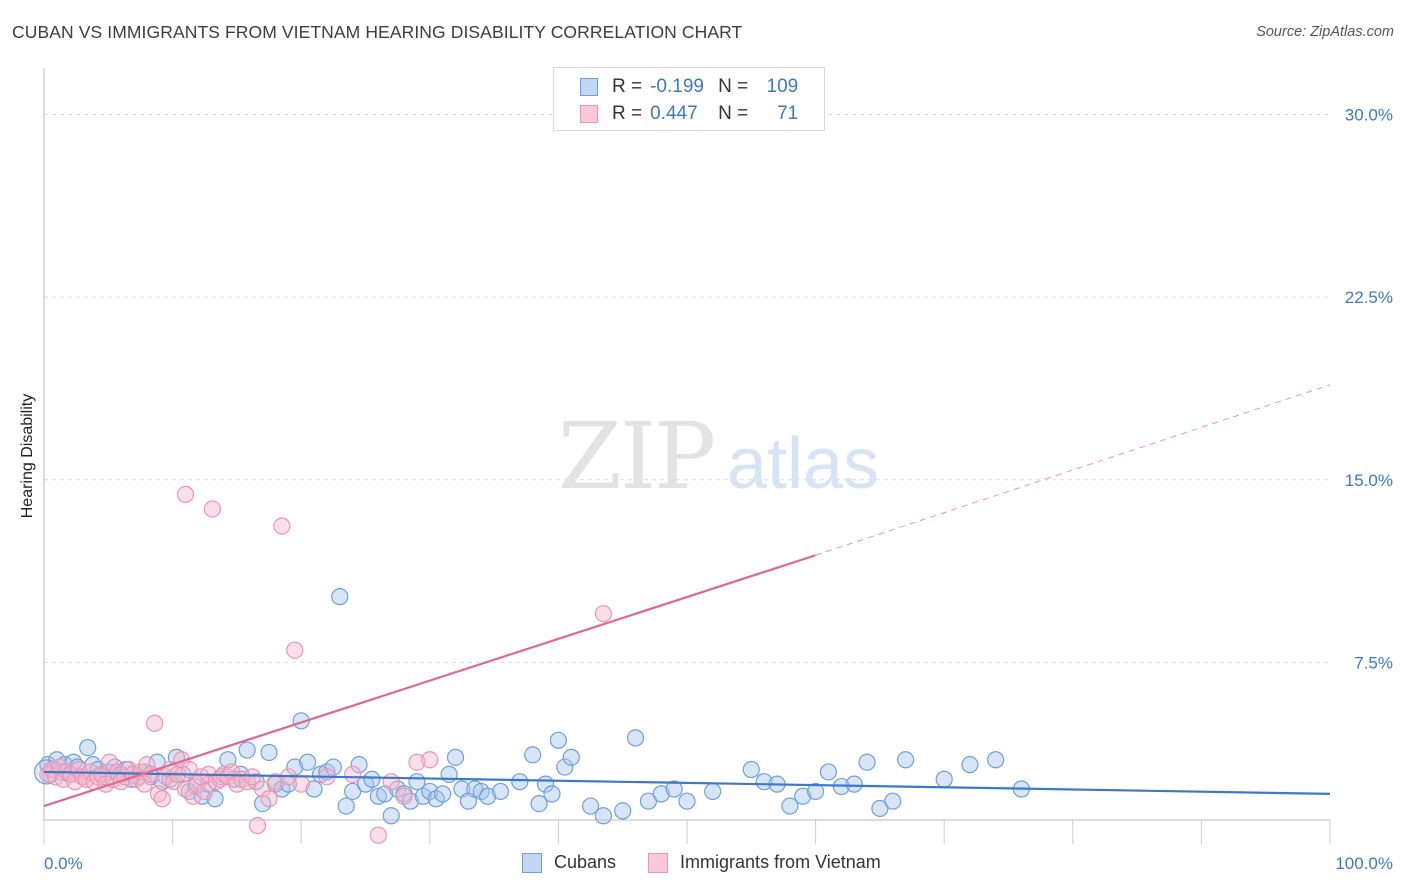 This screenshot has width=1406, height=892. Describe the element at coordinates (1369, 115) in the screenshot. I see `y-tick-label: 30.0%` at that location.